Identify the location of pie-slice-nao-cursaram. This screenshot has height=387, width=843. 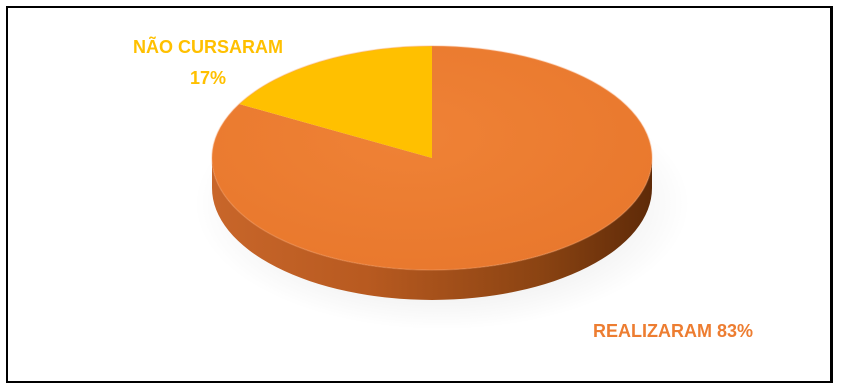
(335, 102).